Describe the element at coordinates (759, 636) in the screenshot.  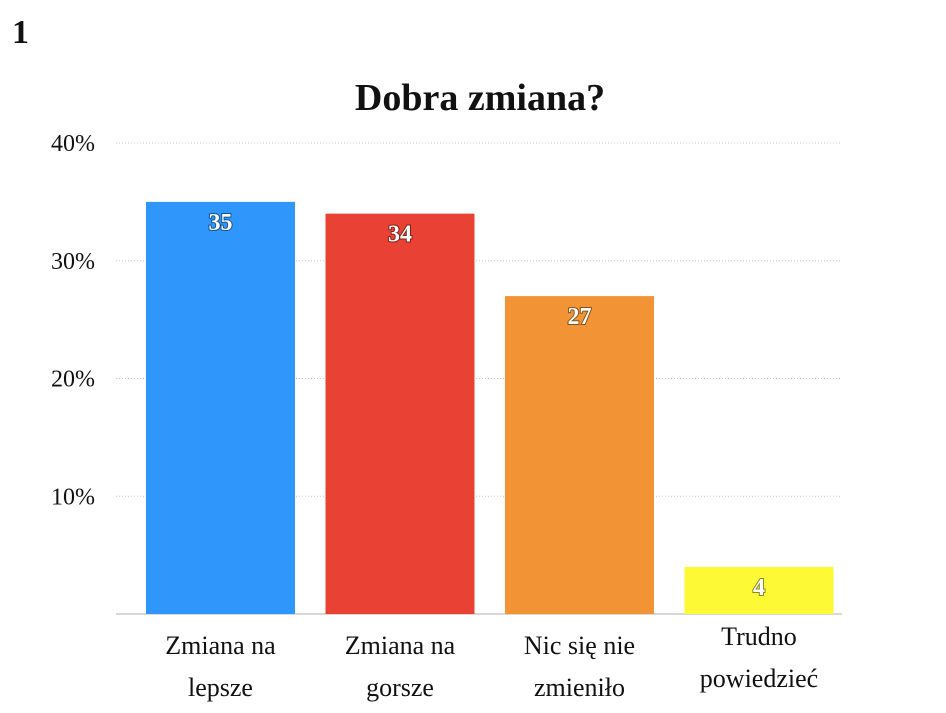
I see `category-label: Trudno` at that location.